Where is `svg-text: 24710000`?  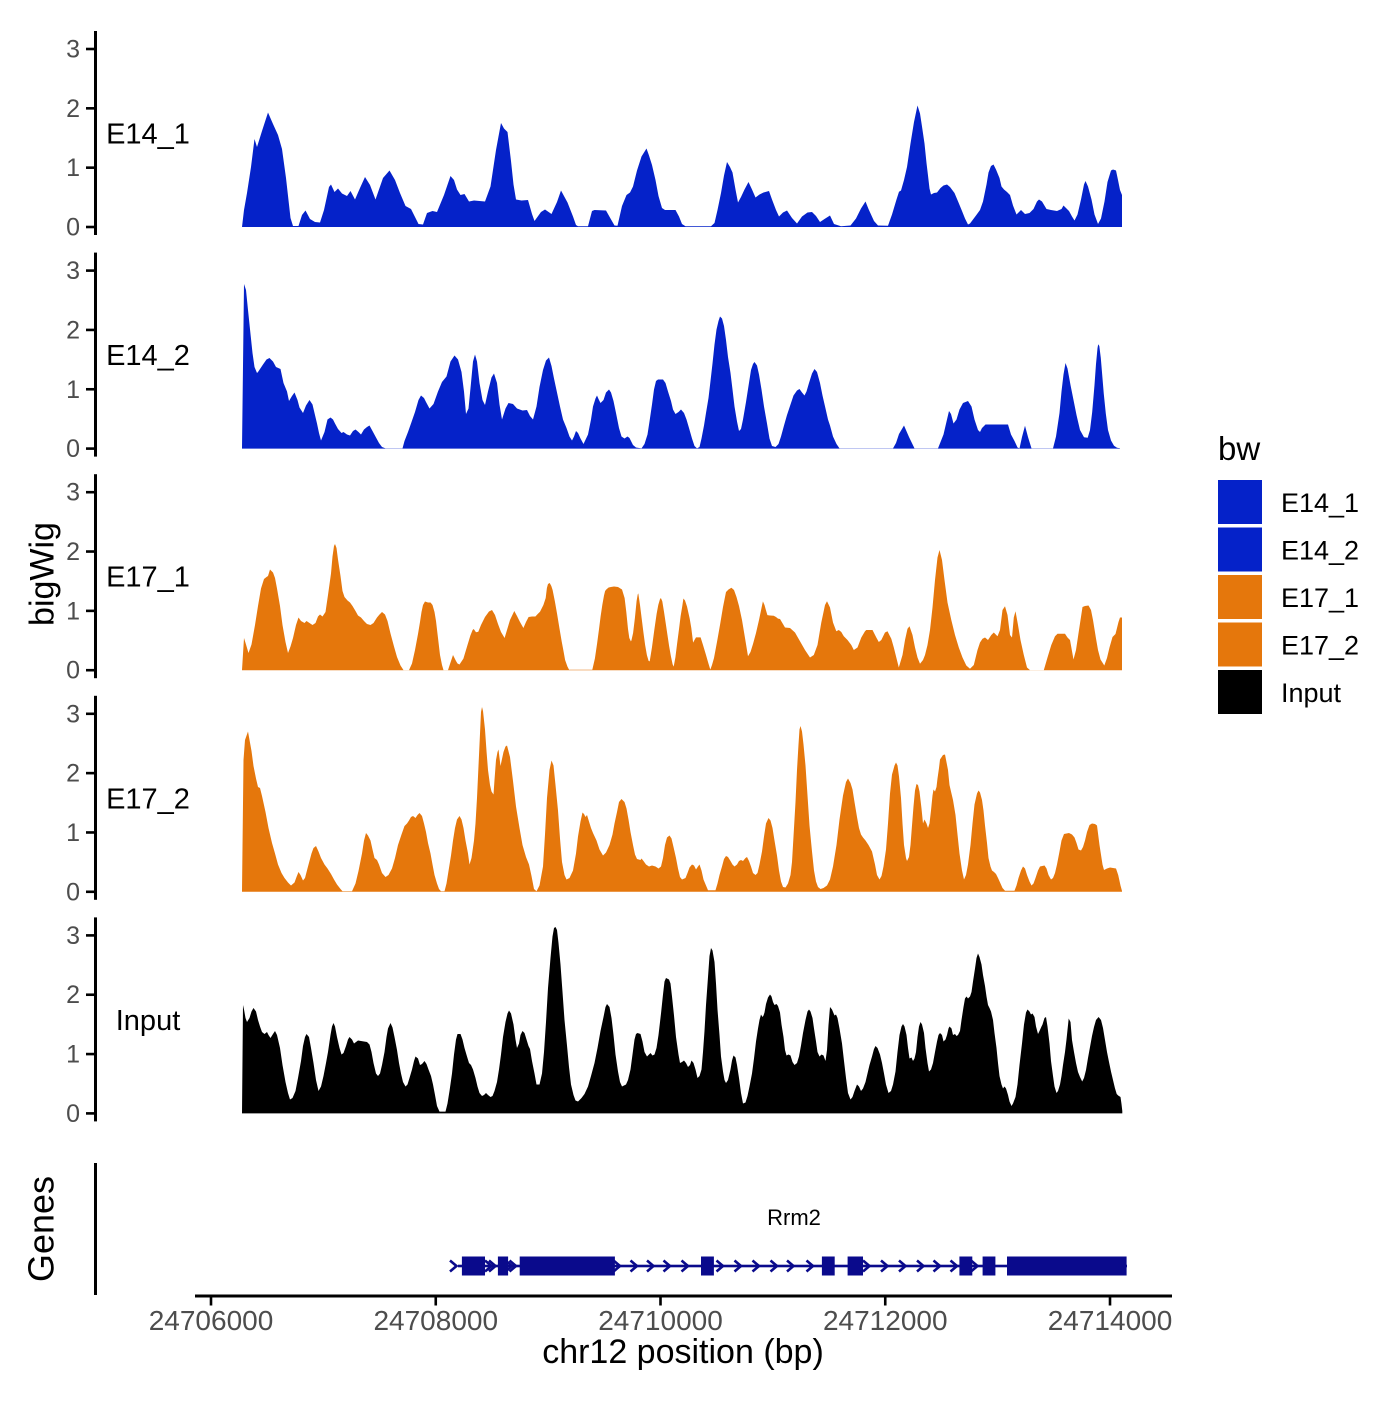
svg-text: 24710000 is located at coordinates (660, 1320).